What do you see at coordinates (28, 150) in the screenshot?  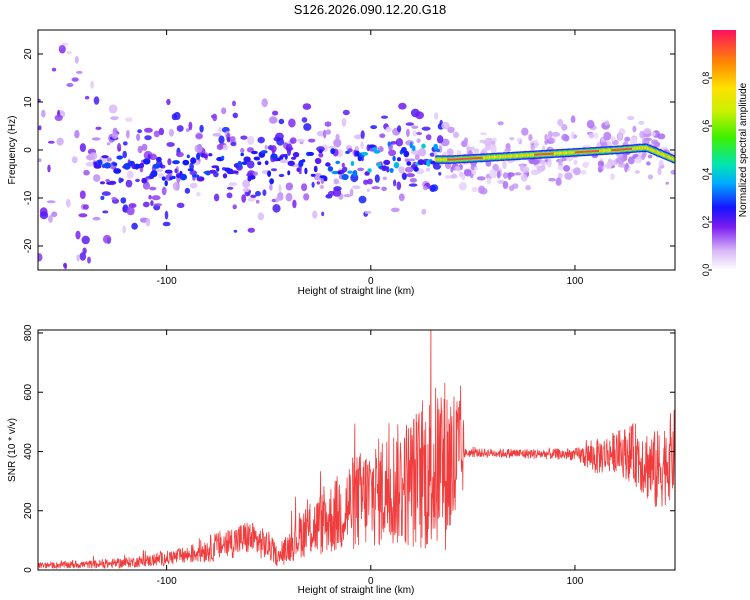 I see `spectrogram-y-tick-label: 0` at bounding box center [28, 150].